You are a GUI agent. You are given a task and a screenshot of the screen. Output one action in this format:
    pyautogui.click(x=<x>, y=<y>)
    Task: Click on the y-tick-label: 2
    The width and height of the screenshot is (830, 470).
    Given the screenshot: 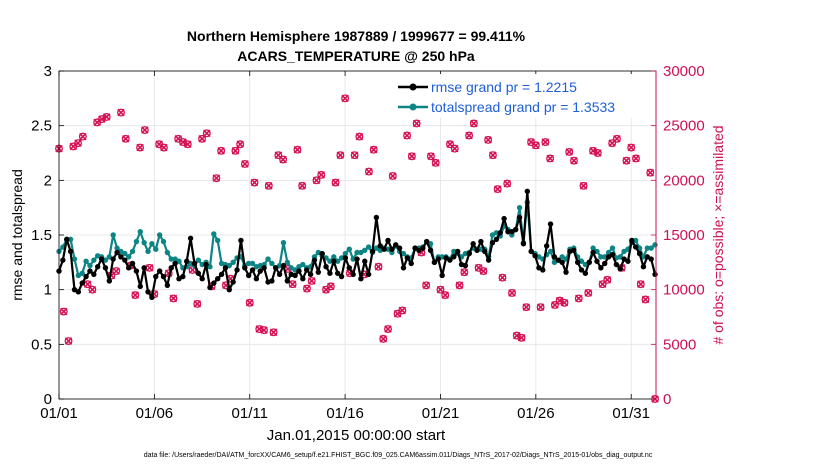 What is the action you would take?
    pyautogui.click(x=48, y=180)
    